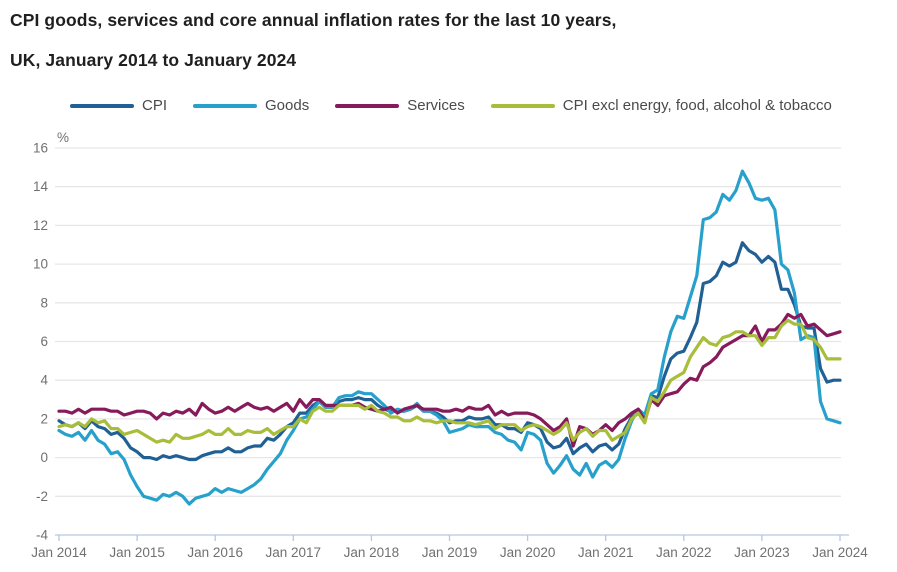 Image resolution: width=897 pixels, height=572 pixels. I want to click on x-axis-label: Jan 2017, so click(294, 552).